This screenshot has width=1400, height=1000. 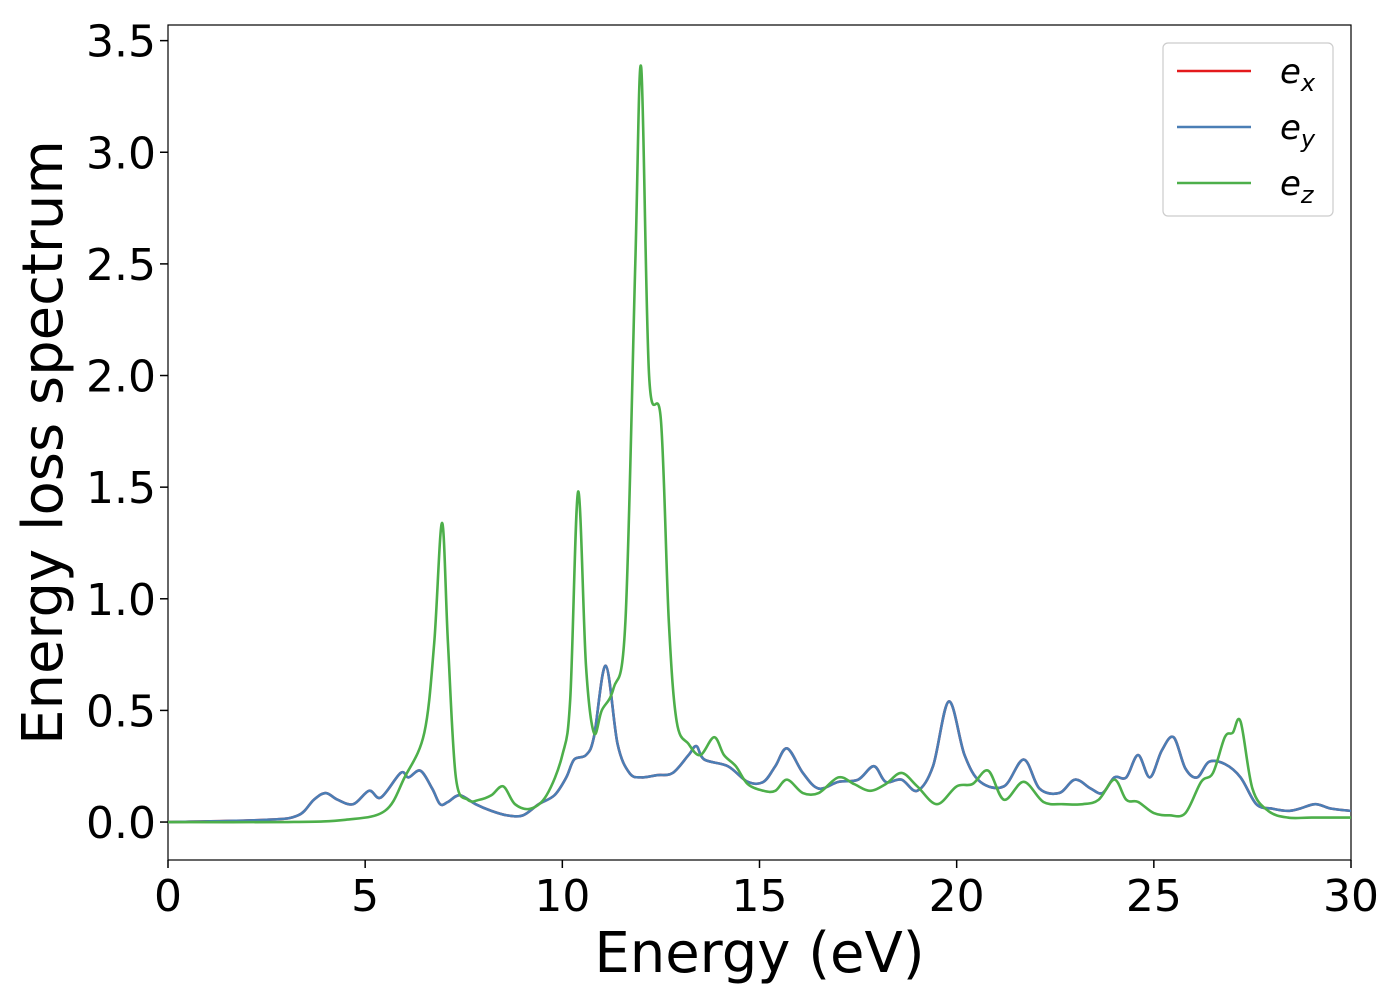 I want to click on y-axis: 0.0 0.5 1.0 1.5 2.0 2.5 3.0 3.5, so click(x=127, y=433).